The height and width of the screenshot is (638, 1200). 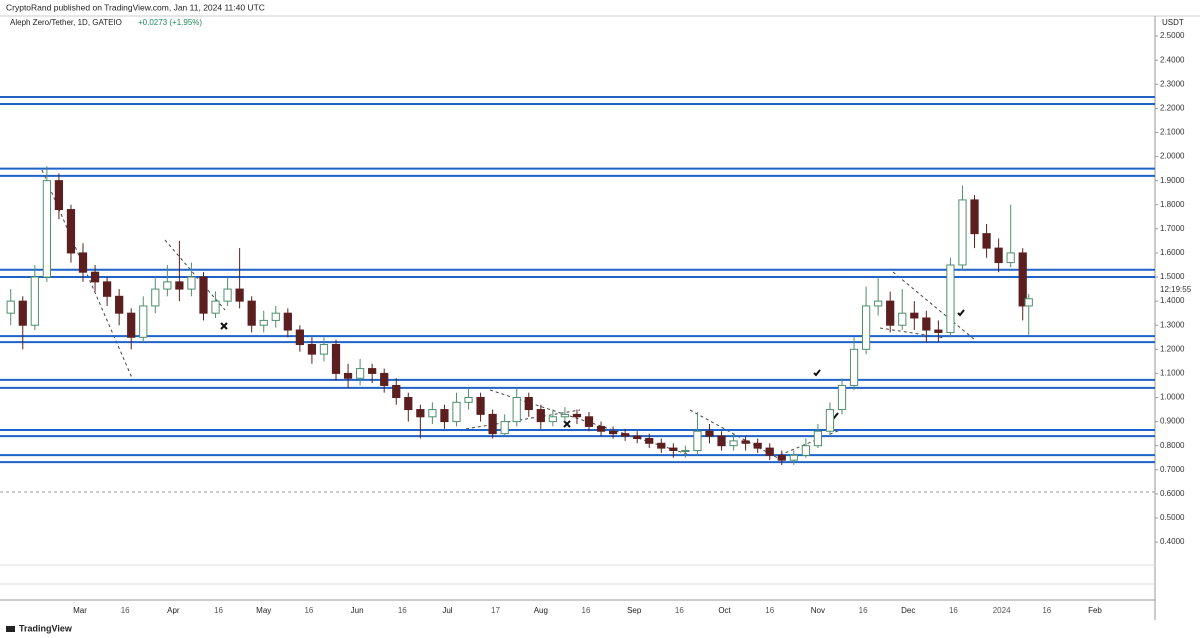 What do you see at coordinates (1173, 22) in the screenshot?
I see `y-axis-label: USDT` at bounding box center [1173, 22].